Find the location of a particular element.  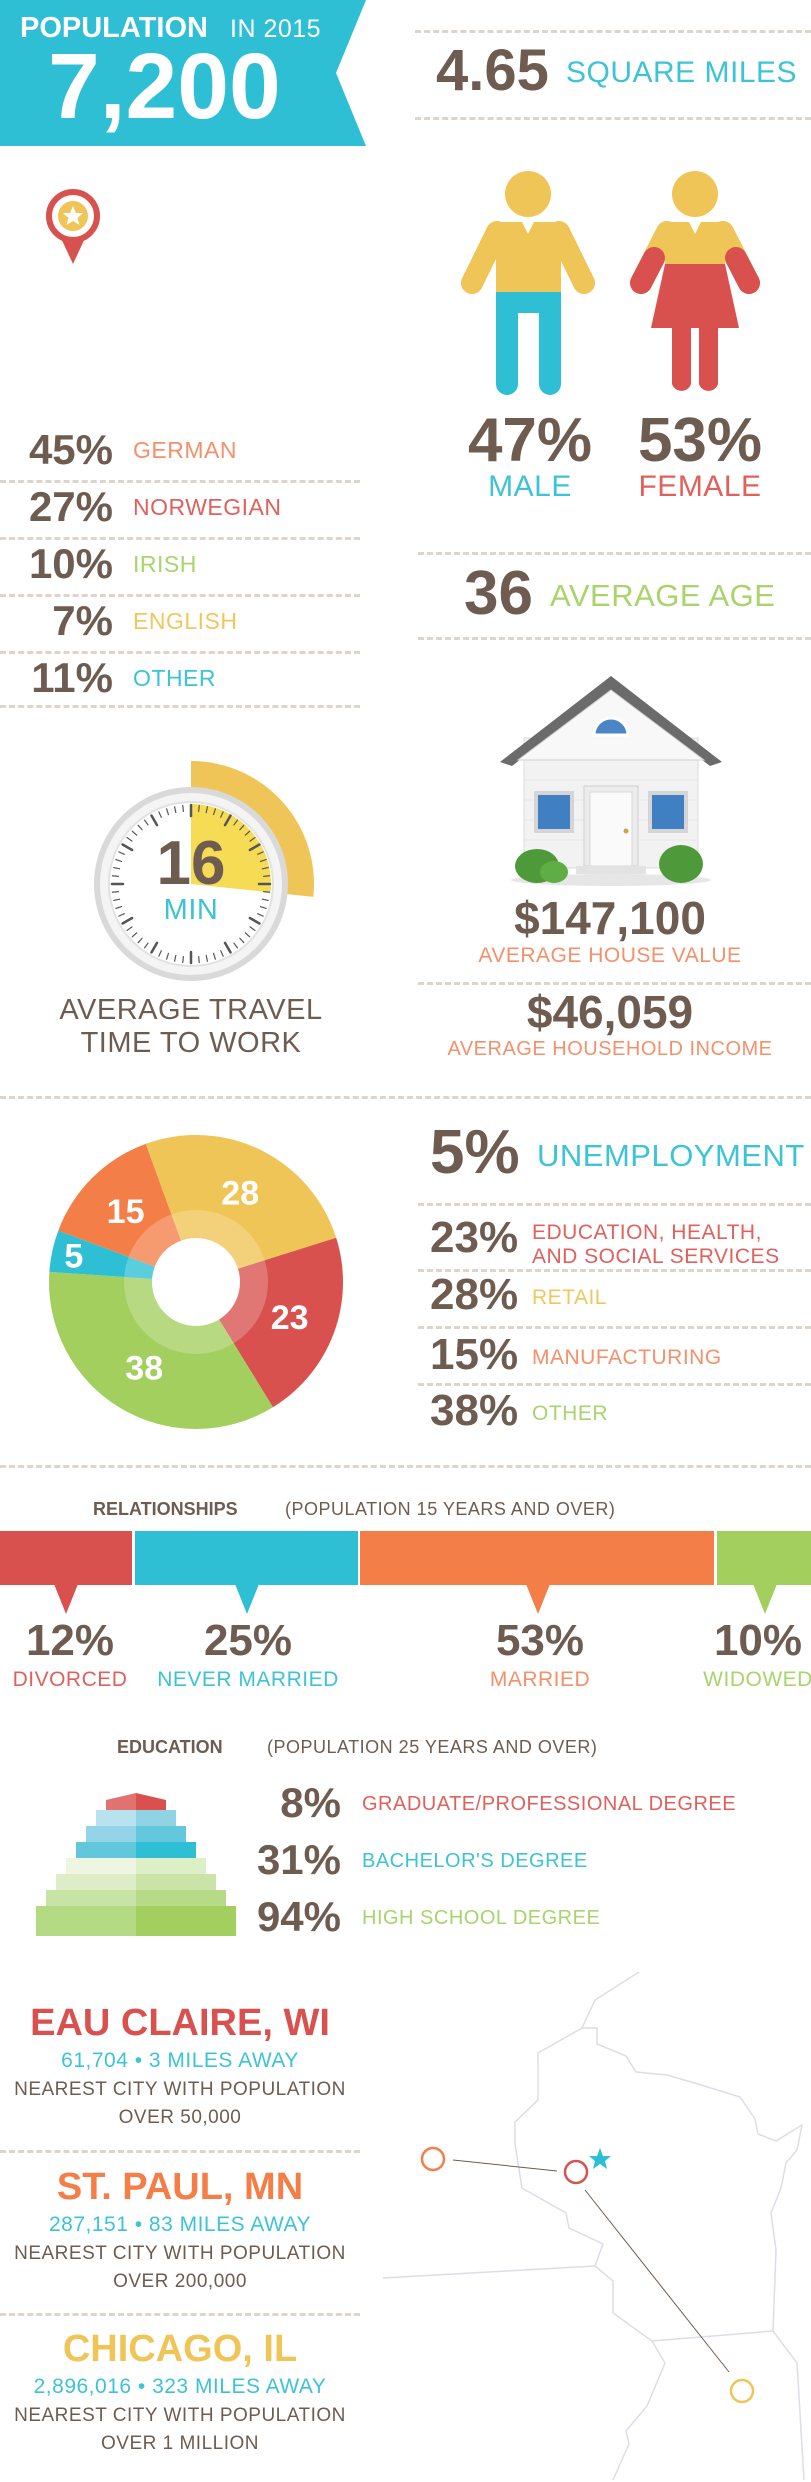

region-map is located at coordinates (593, 2226).